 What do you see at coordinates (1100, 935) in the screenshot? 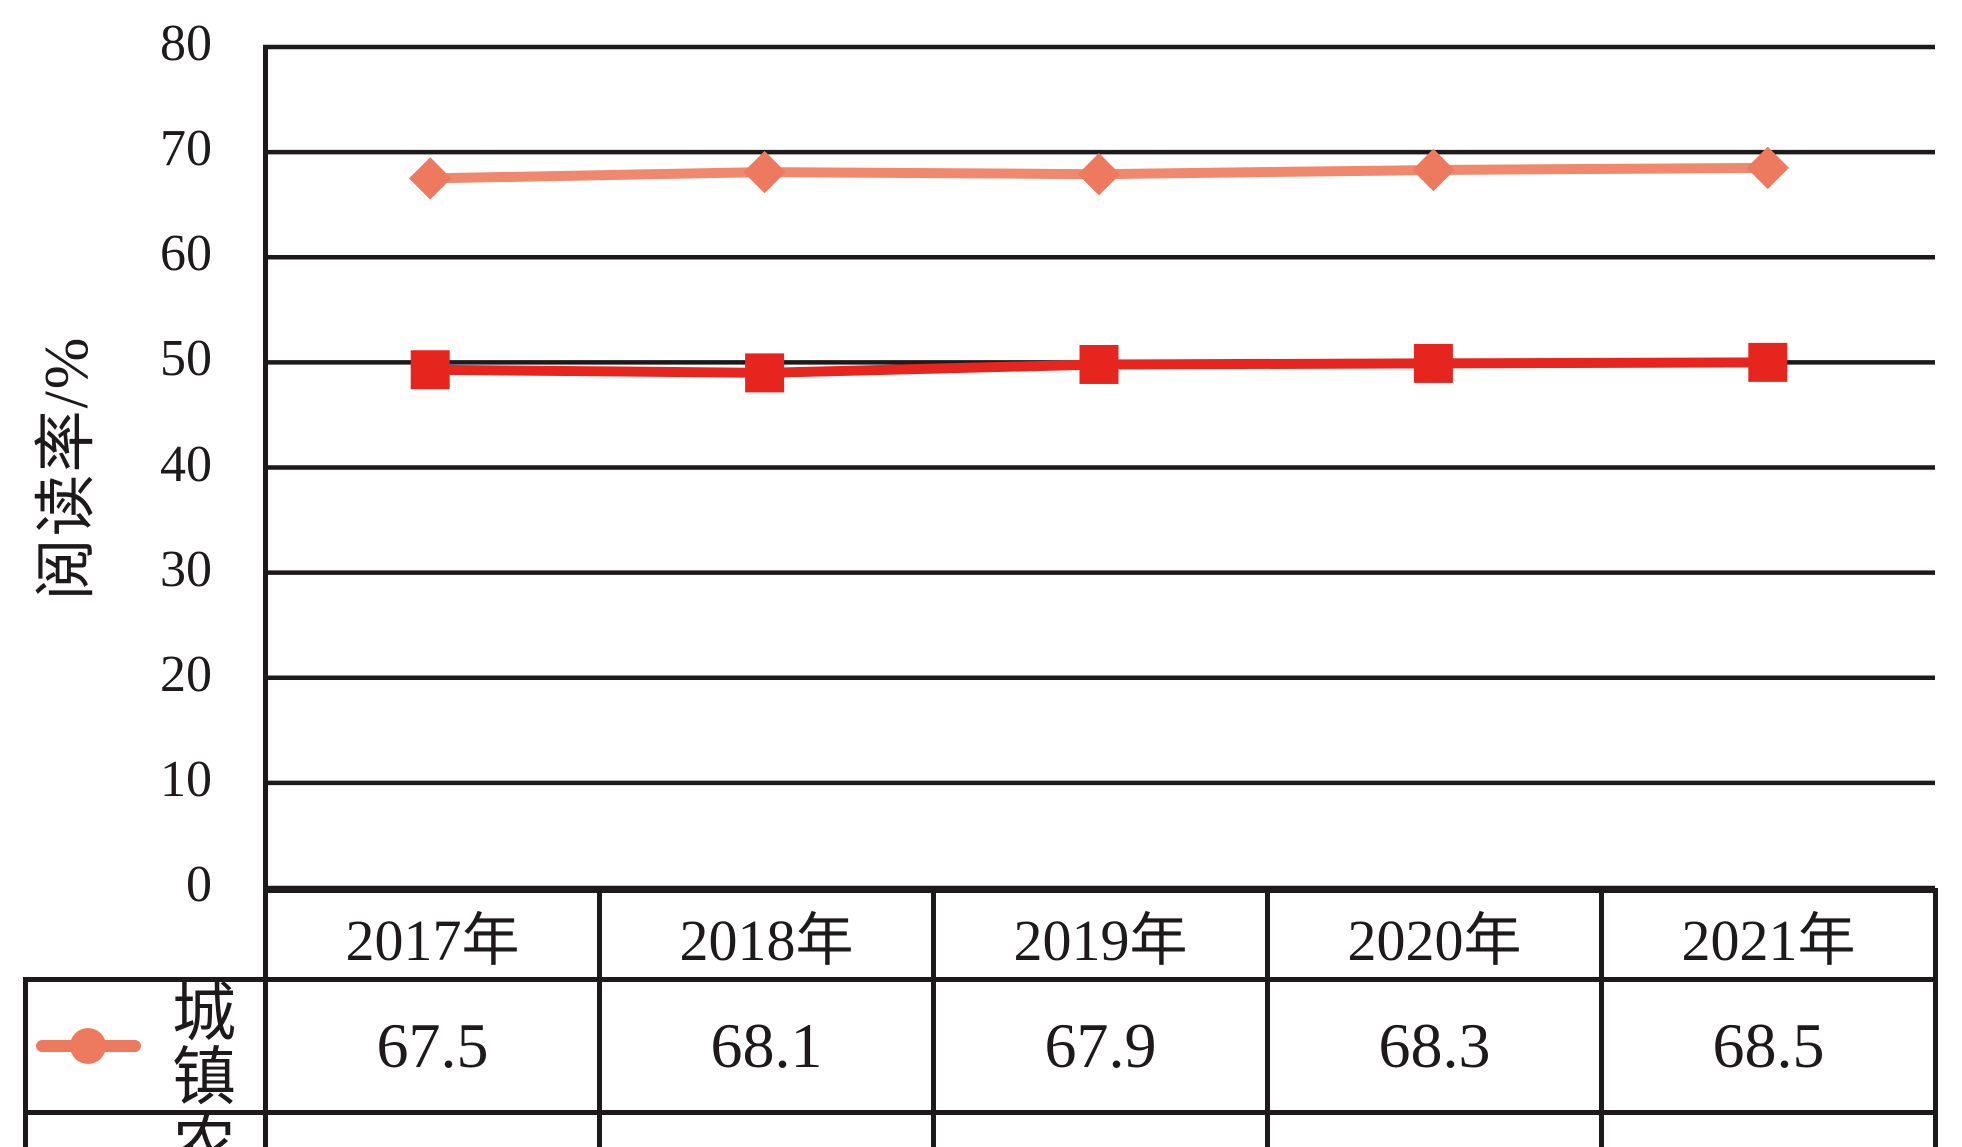
I see `year-header-cell: 2019年` at bounding box center [1100, 935].